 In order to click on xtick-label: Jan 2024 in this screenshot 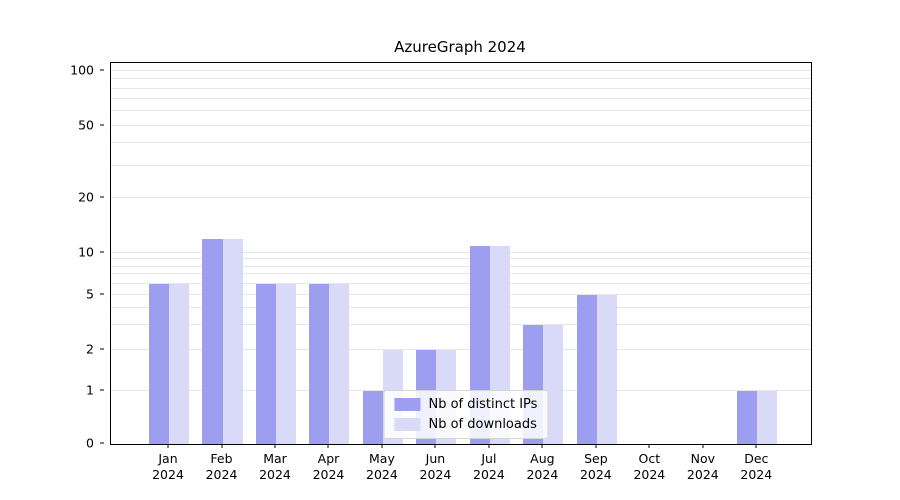, I will do `click(168, 466)`.